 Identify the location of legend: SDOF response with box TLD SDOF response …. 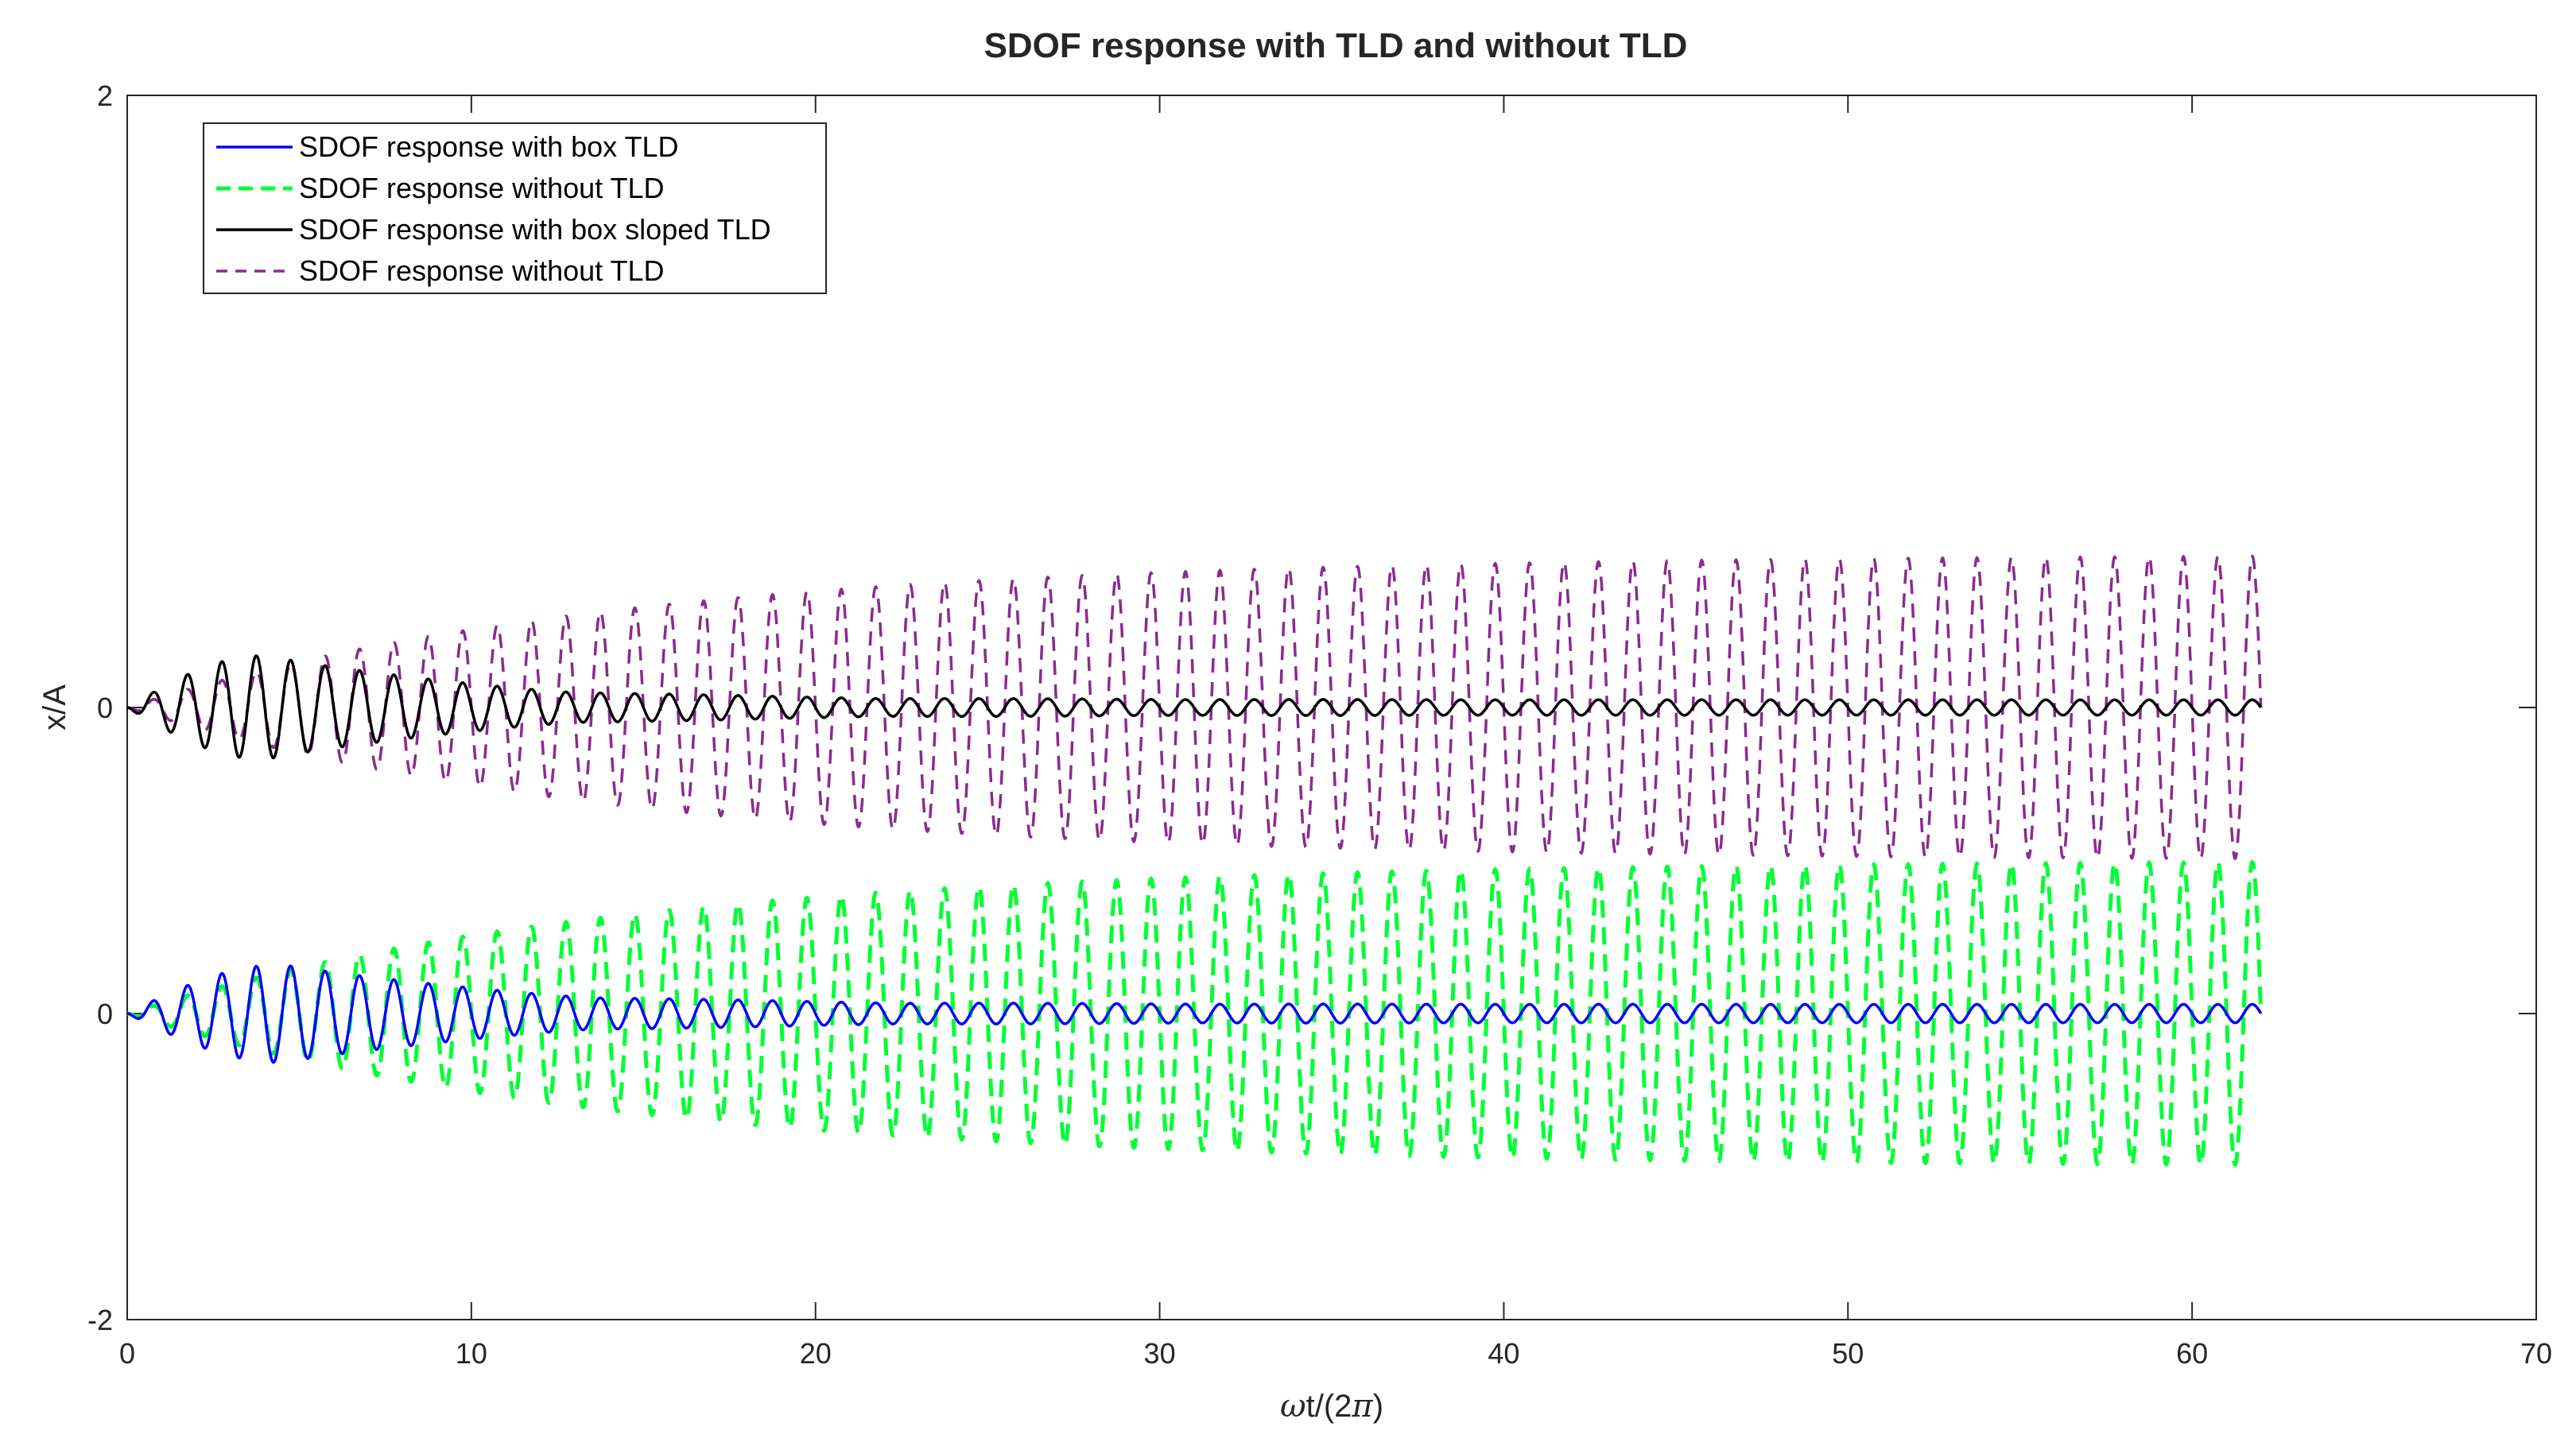
(515, 208).